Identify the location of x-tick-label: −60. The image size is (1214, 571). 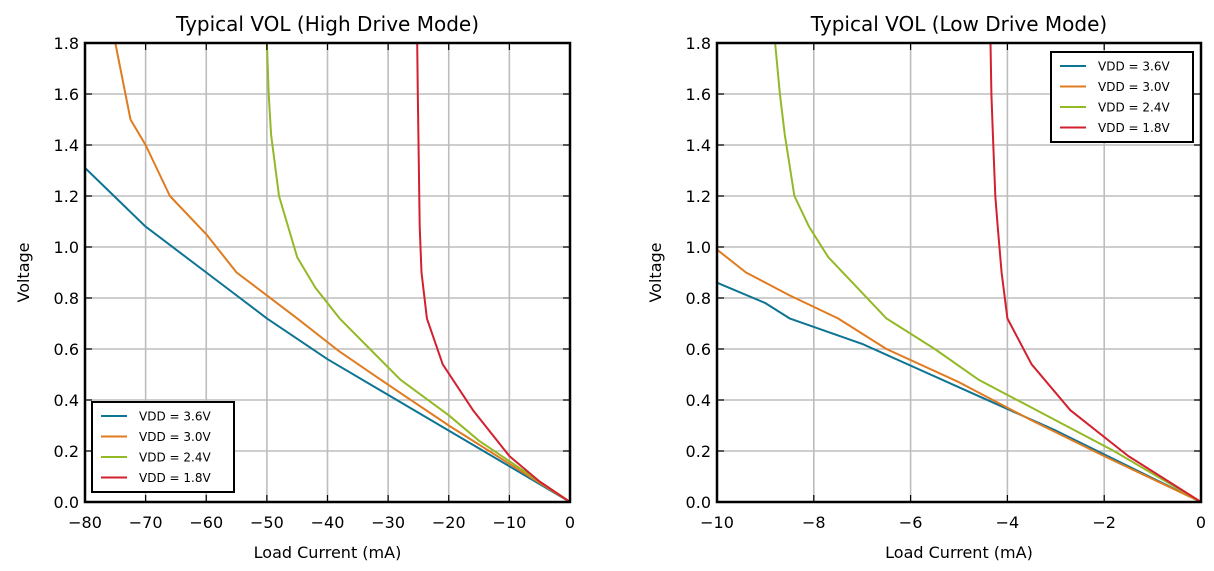
(206, 522).